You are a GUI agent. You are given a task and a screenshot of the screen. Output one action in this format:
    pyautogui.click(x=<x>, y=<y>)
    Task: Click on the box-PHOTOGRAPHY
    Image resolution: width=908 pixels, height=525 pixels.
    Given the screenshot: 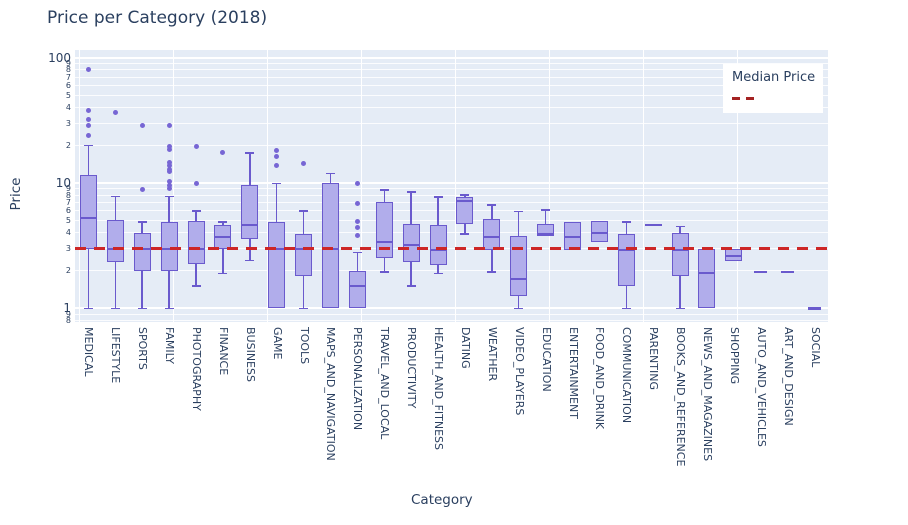 What is the action you would take?
    pyautogui.click(x=196, y=242)
    